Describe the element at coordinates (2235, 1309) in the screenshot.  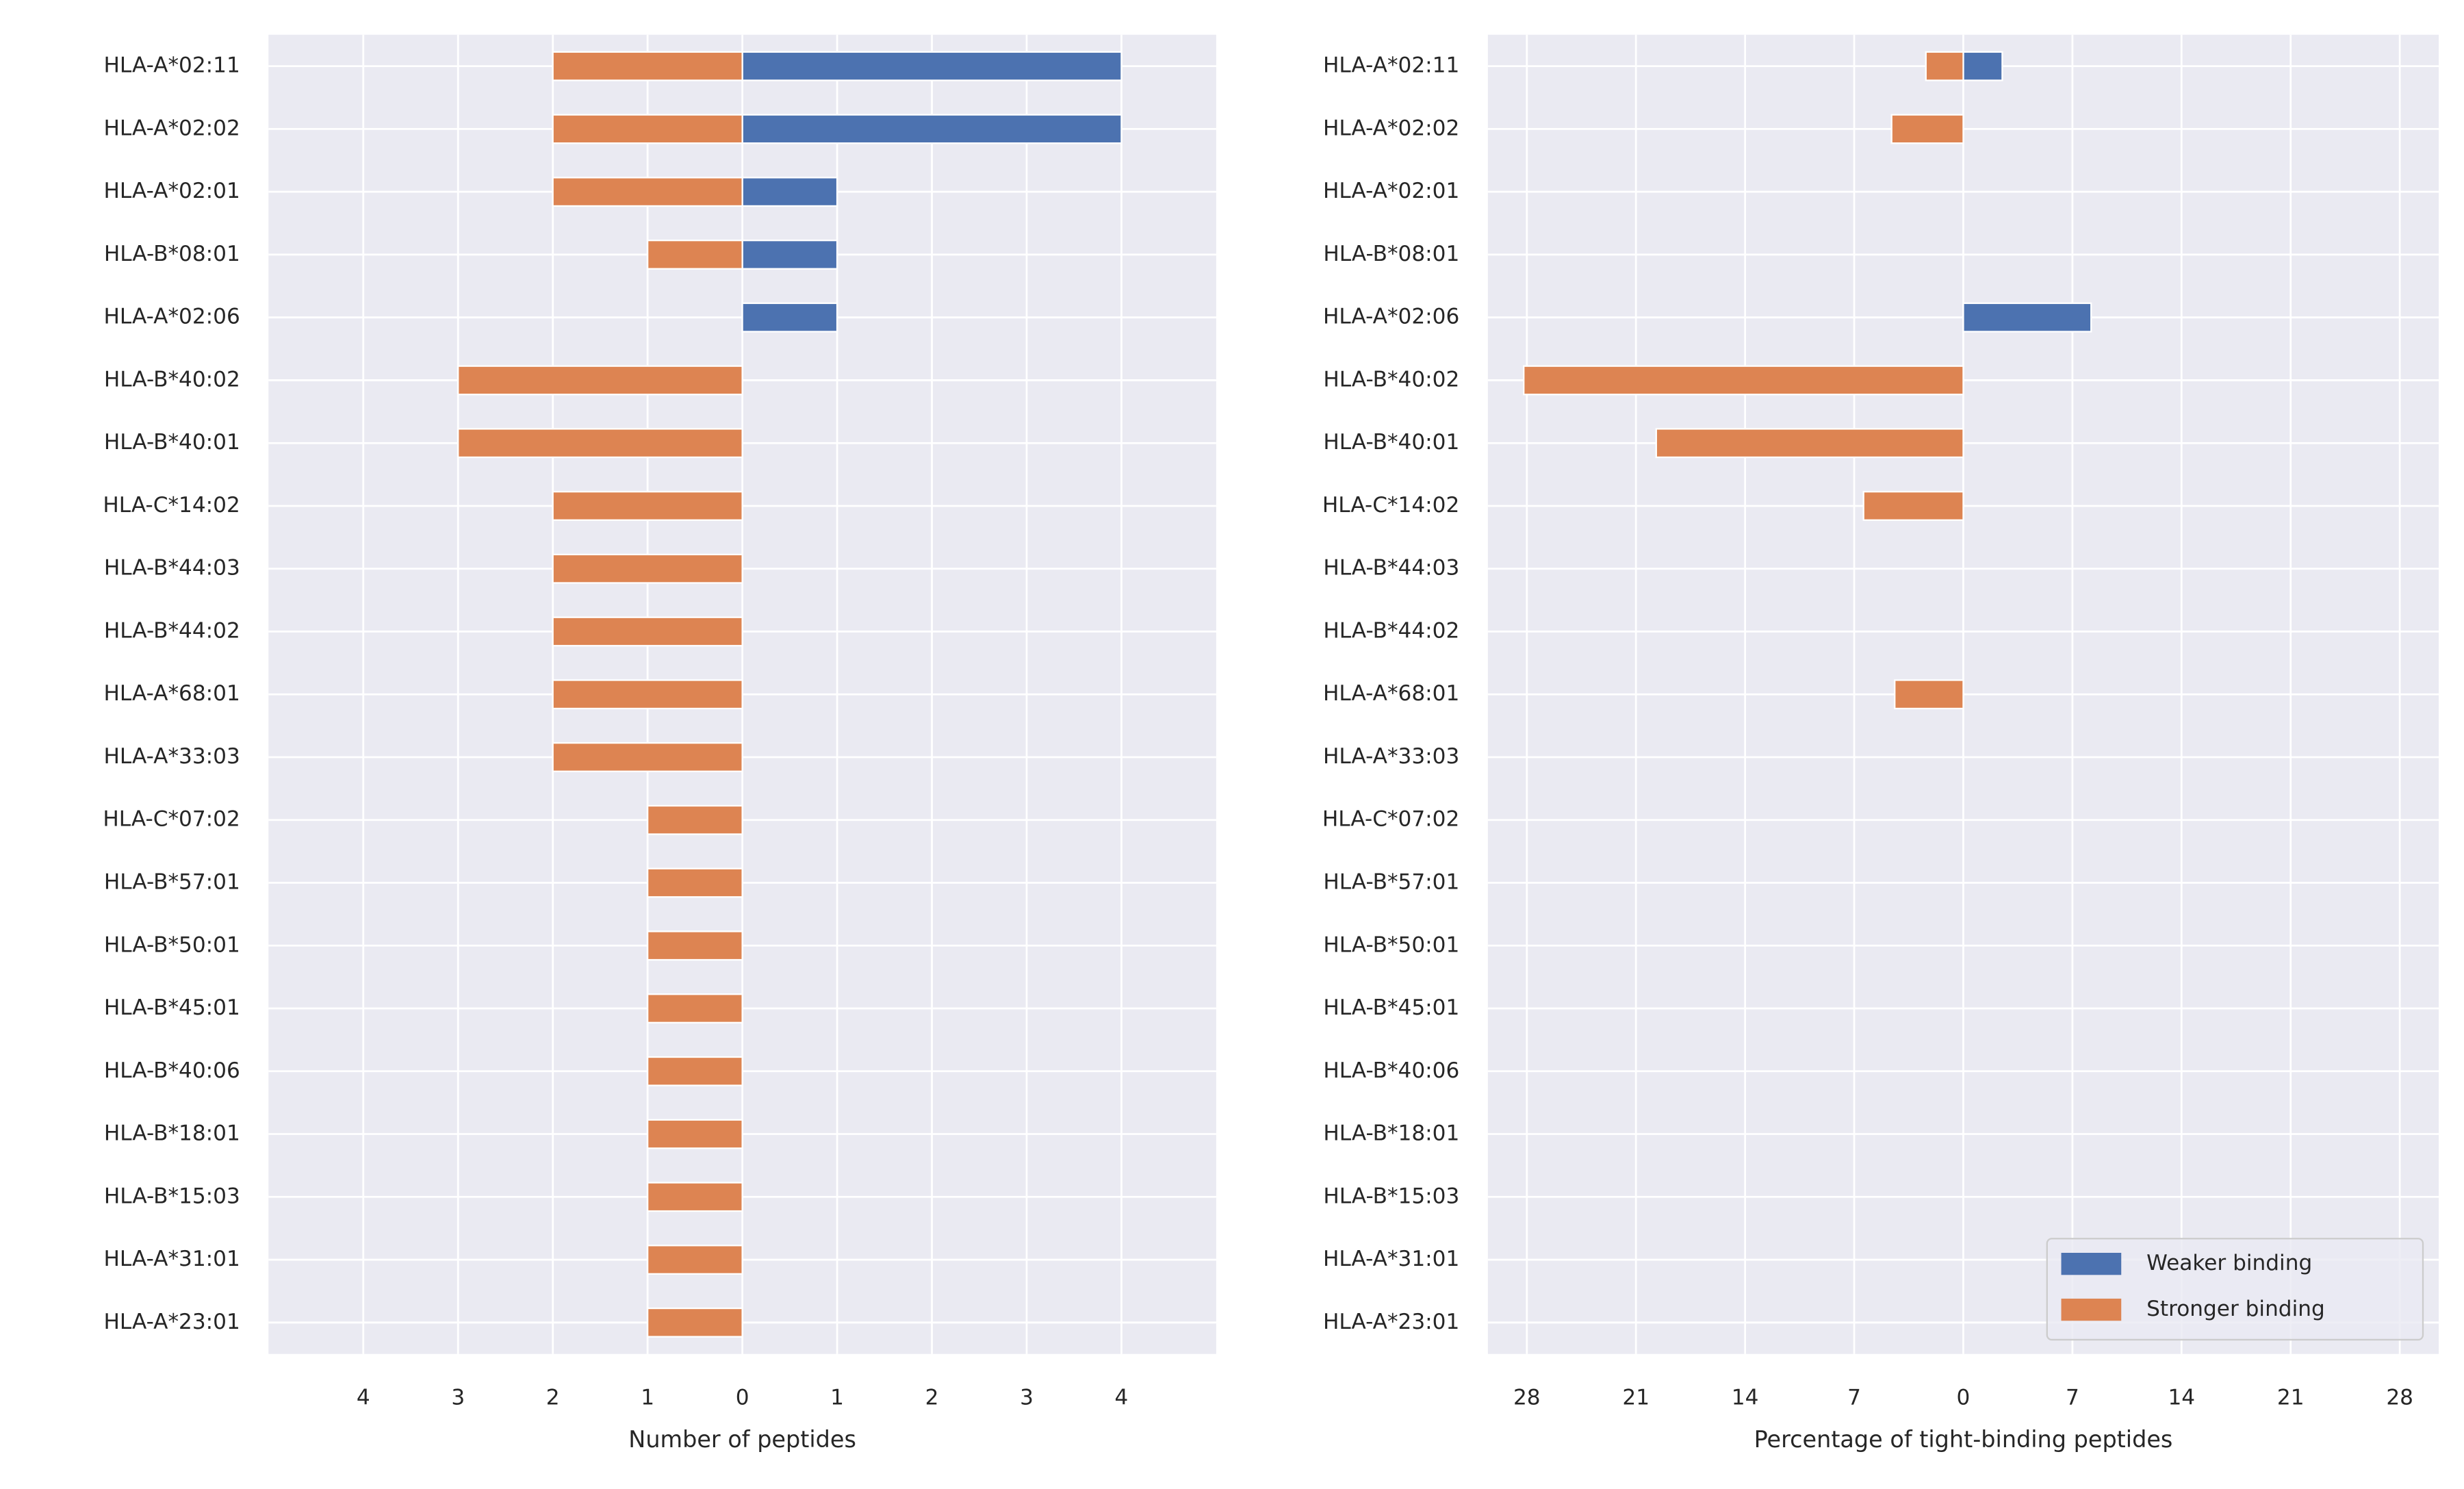
I see `legend-label: Stronger binding` at that location.